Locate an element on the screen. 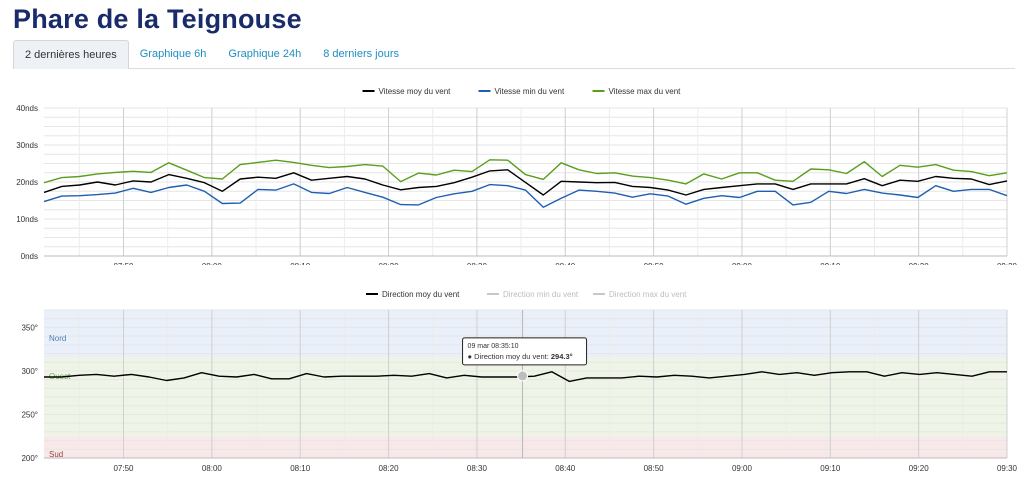 Image resolution: width=1024 pixels, height=491 pixels. tooltip-time: 09 mar 08:35:10 is located at coordinates (493, 346).